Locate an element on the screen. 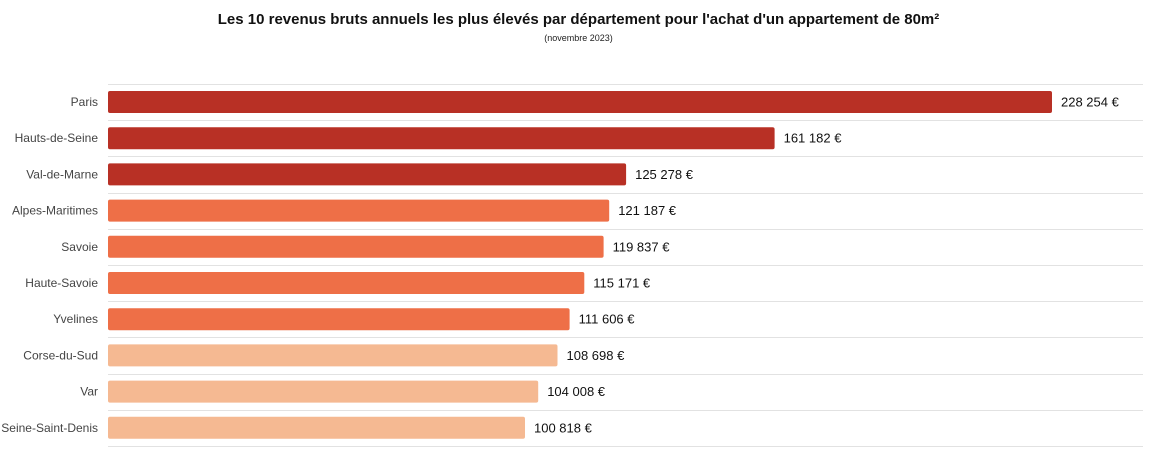 This screenshot has width=1157, height=461. value-label: 108 698 € is located at coordinates (596, 355).